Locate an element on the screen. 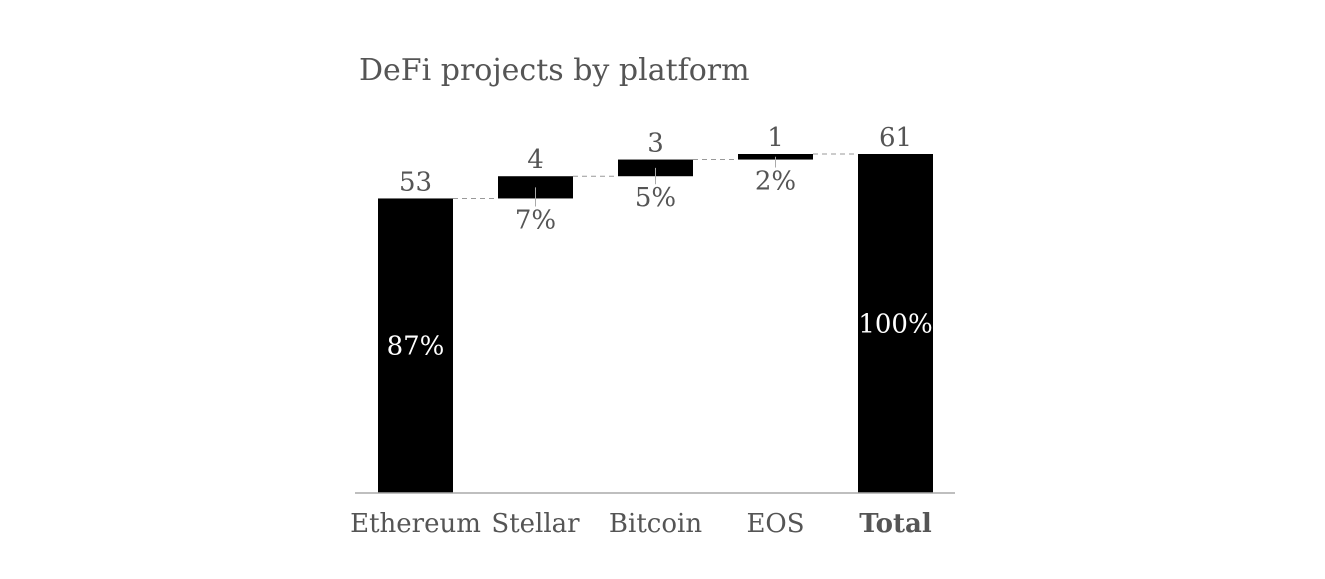 Image resolution: width=1325 pixels, height=579 pixels. category-label-eos: EOS is located at coordinates (775, 524).